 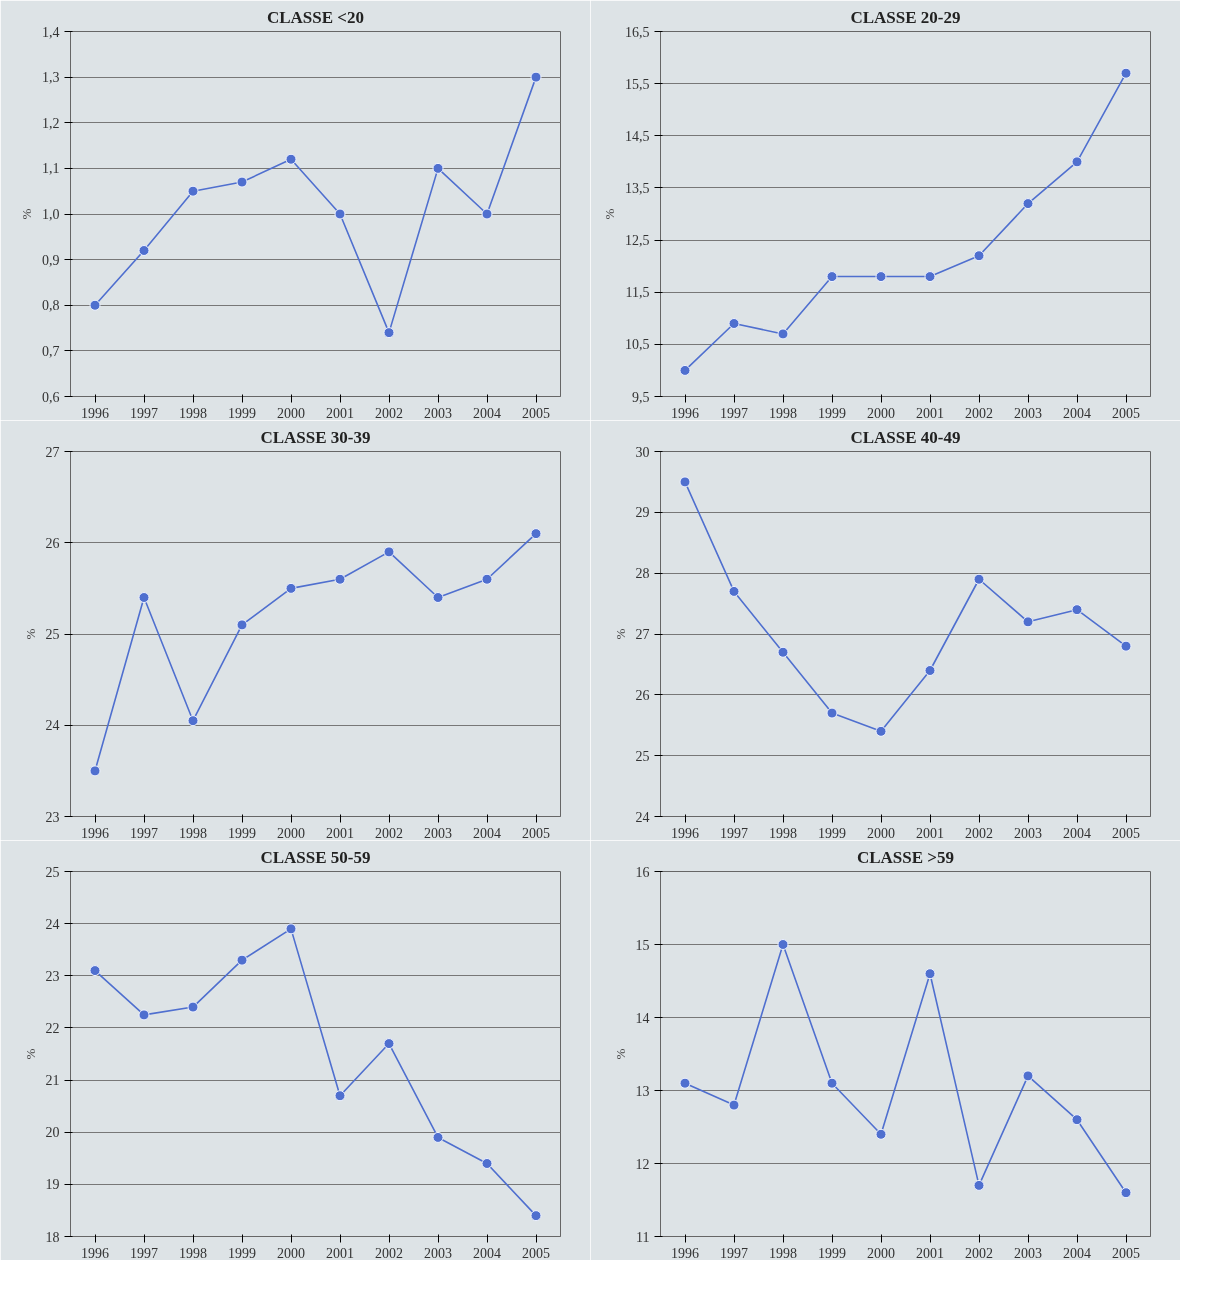 I want to click on y-tick-label: 1,0, so click(x=51, y=214).